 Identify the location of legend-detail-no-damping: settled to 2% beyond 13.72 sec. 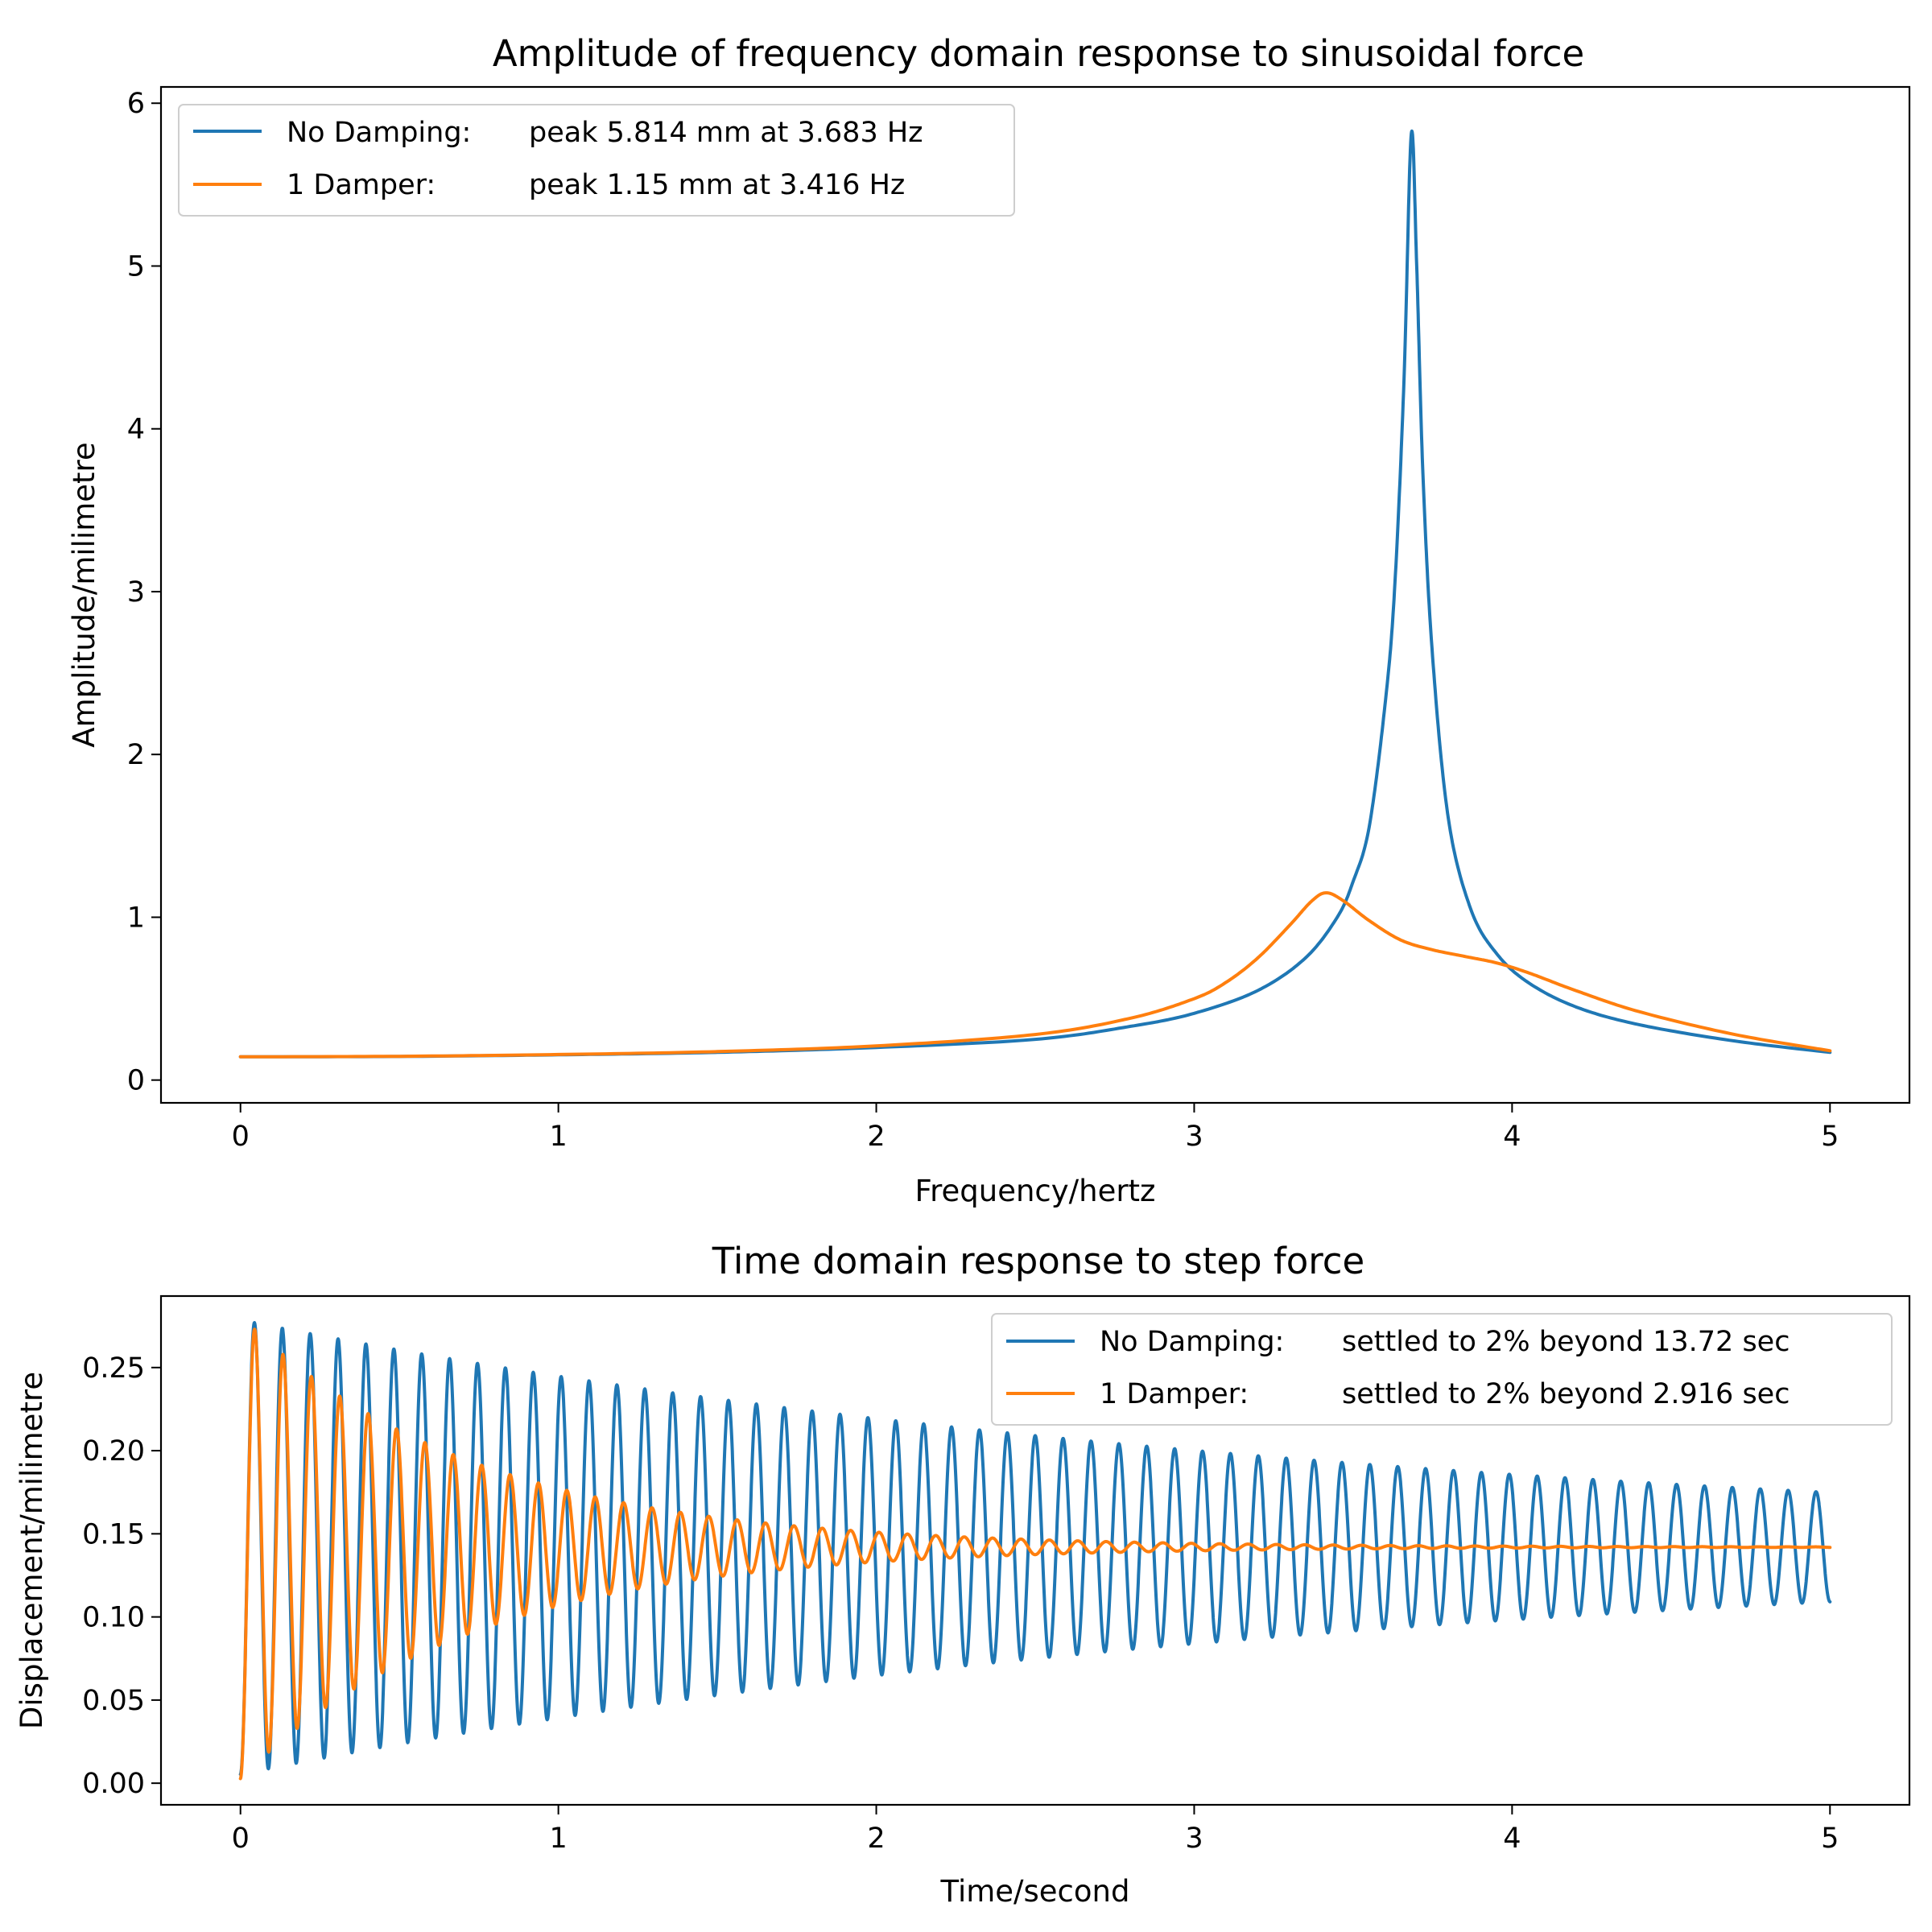
(1566, 1342).